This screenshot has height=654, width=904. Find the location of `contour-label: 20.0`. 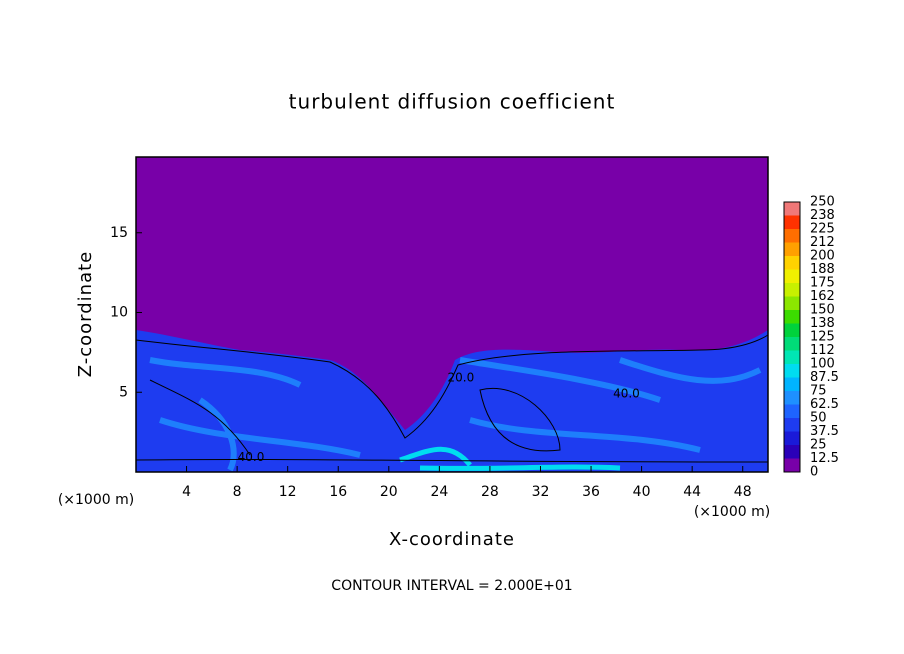

contour-label: 20.0 is located at coordinates (460, 377).